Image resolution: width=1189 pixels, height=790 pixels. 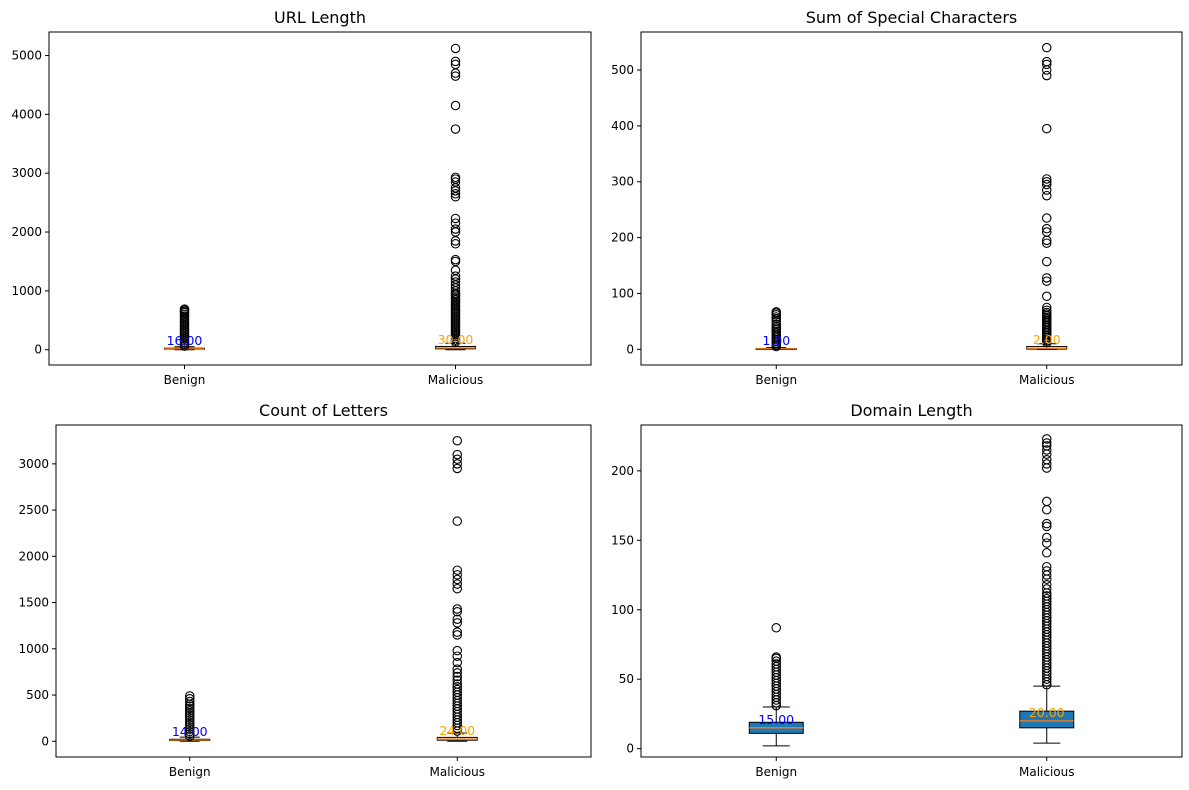 I want to click on y-tick-label: 150, so click(x=622, y=540).